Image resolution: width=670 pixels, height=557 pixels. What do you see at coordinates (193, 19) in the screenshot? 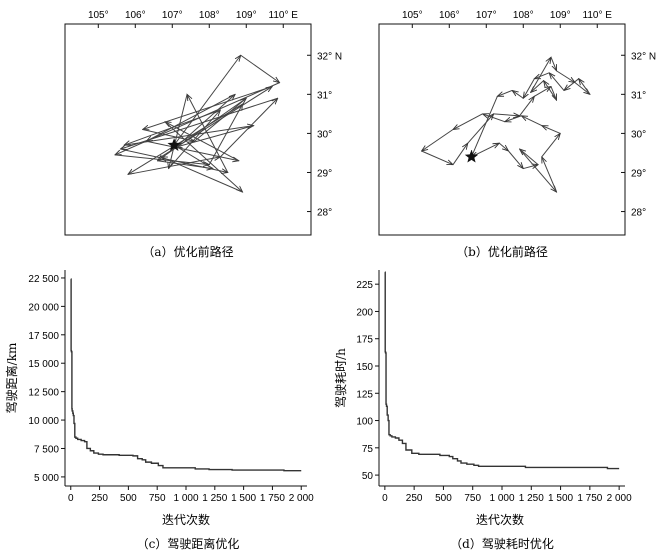
I see `panel-a-x-ticks: 105° 106° 107° 108° 109° 110° E` at bounding box center [193, 19].